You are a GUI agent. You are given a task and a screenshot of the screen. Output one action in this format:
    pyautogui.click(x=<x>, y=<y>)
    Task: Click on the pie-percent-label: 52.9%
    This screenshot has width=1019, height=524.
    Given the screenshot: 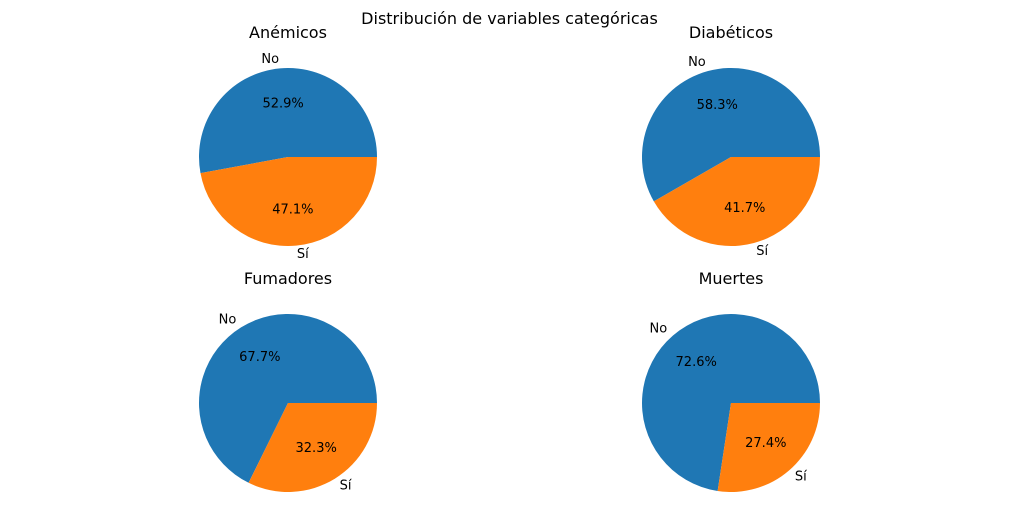 What is the action you would take?
    pyautogui.click(x=282, y=103)
    